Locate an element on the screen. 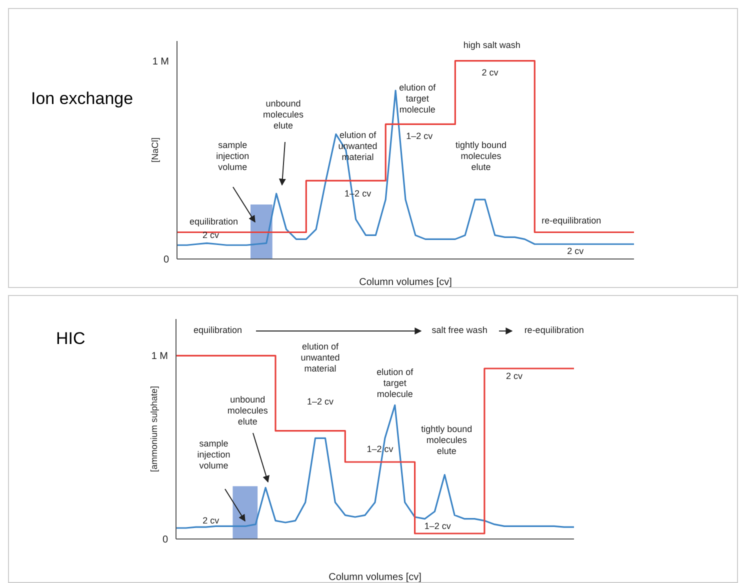 The height and width of the screenshot is (583, 748). y-axis-title: [ammonium sulphate] is located at coordinates (154, 429).